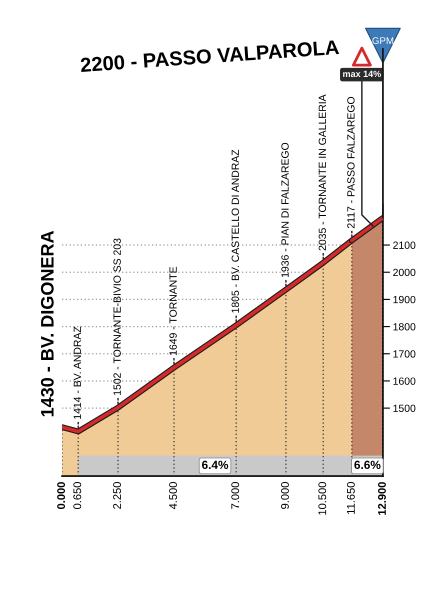  Describe the element at coordinates (61, 495) in the screenshot. I see `x-tick-label: 0.000` at that location.